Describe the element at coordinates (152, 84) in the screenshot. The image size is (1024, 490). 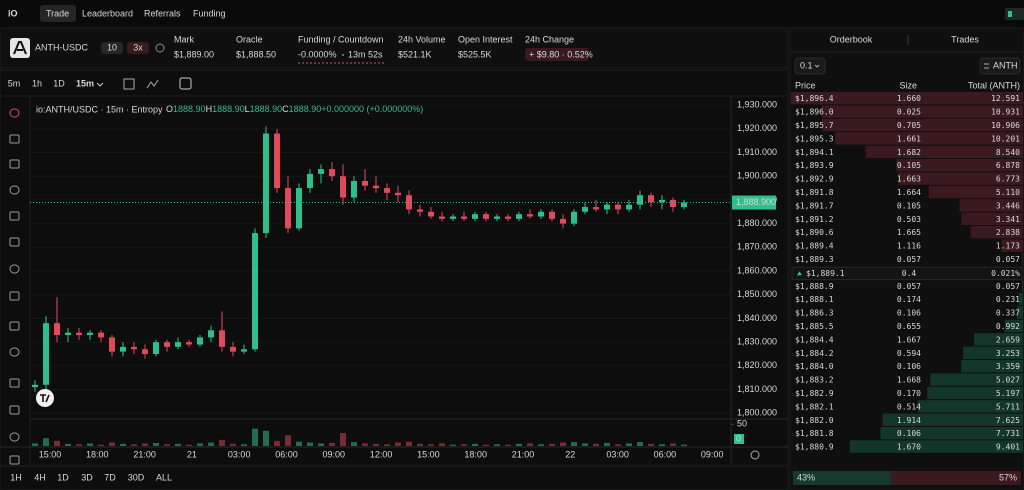
I see `chart-type-icon` at that location.